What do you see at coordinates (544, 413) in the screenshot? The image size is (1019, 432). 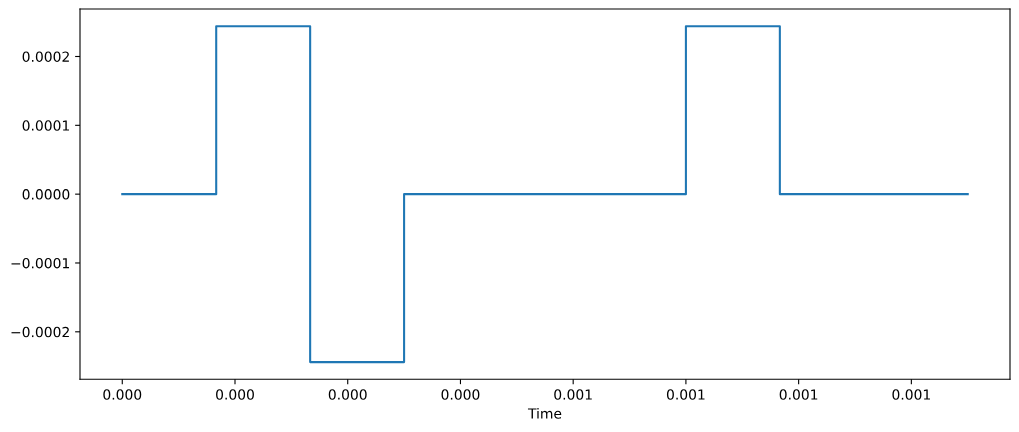 I see `x-axis-title: Time` at bounding box center [544, 413].